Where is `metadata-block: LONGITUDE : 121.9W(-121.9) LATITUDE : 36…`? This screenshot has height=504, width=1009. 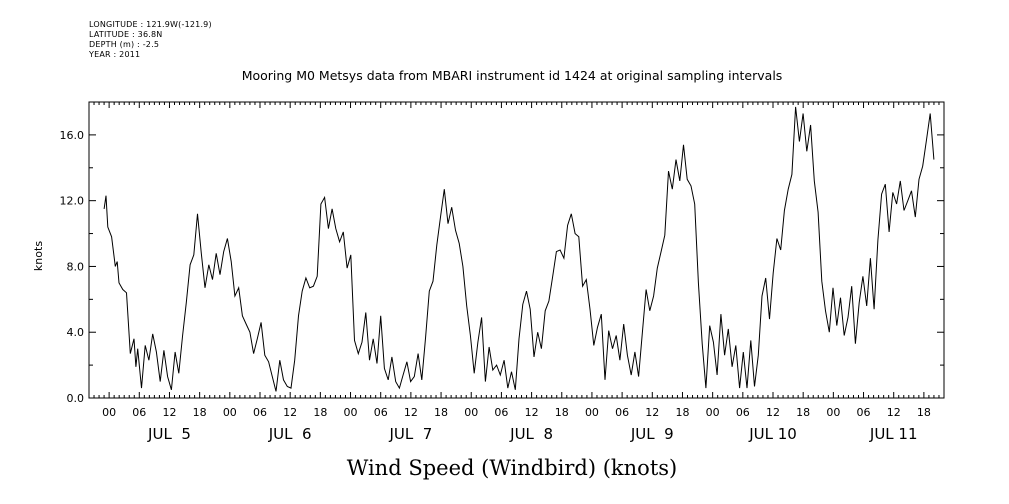
metadata-block: LONGITUDE : 121.9W(-121.9) LATITUDE : 36… is located at coordinates (150, 40).